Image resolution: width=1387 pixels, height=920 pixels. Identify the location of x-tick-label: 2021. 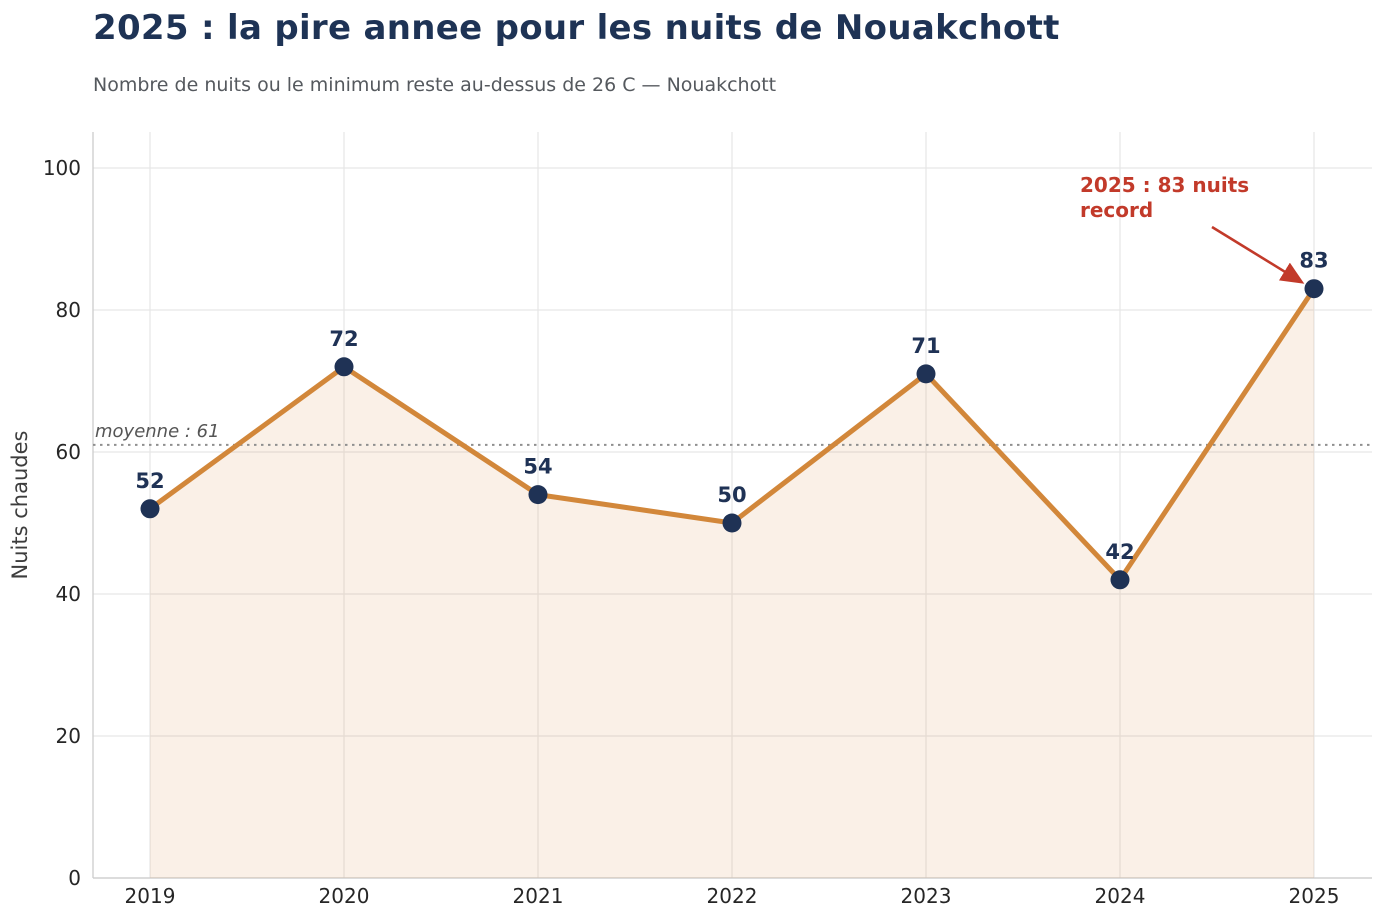
(538, 896).